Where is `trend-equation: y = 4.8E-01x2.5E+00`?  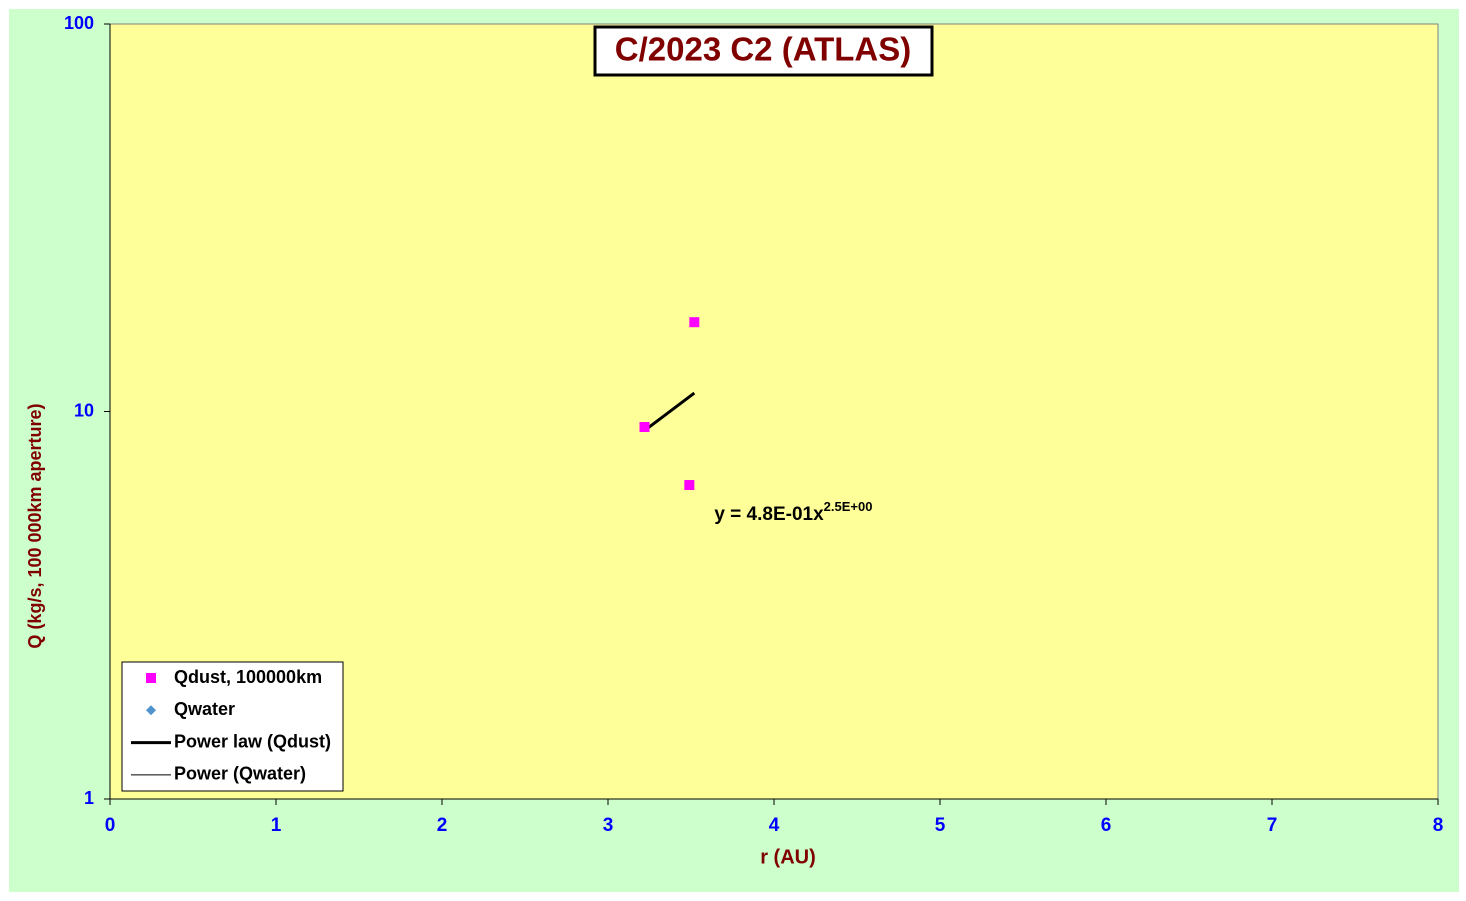
trend-equation: y = 4.8E-01x2.5E+00 is located at coordinates (793, 512).